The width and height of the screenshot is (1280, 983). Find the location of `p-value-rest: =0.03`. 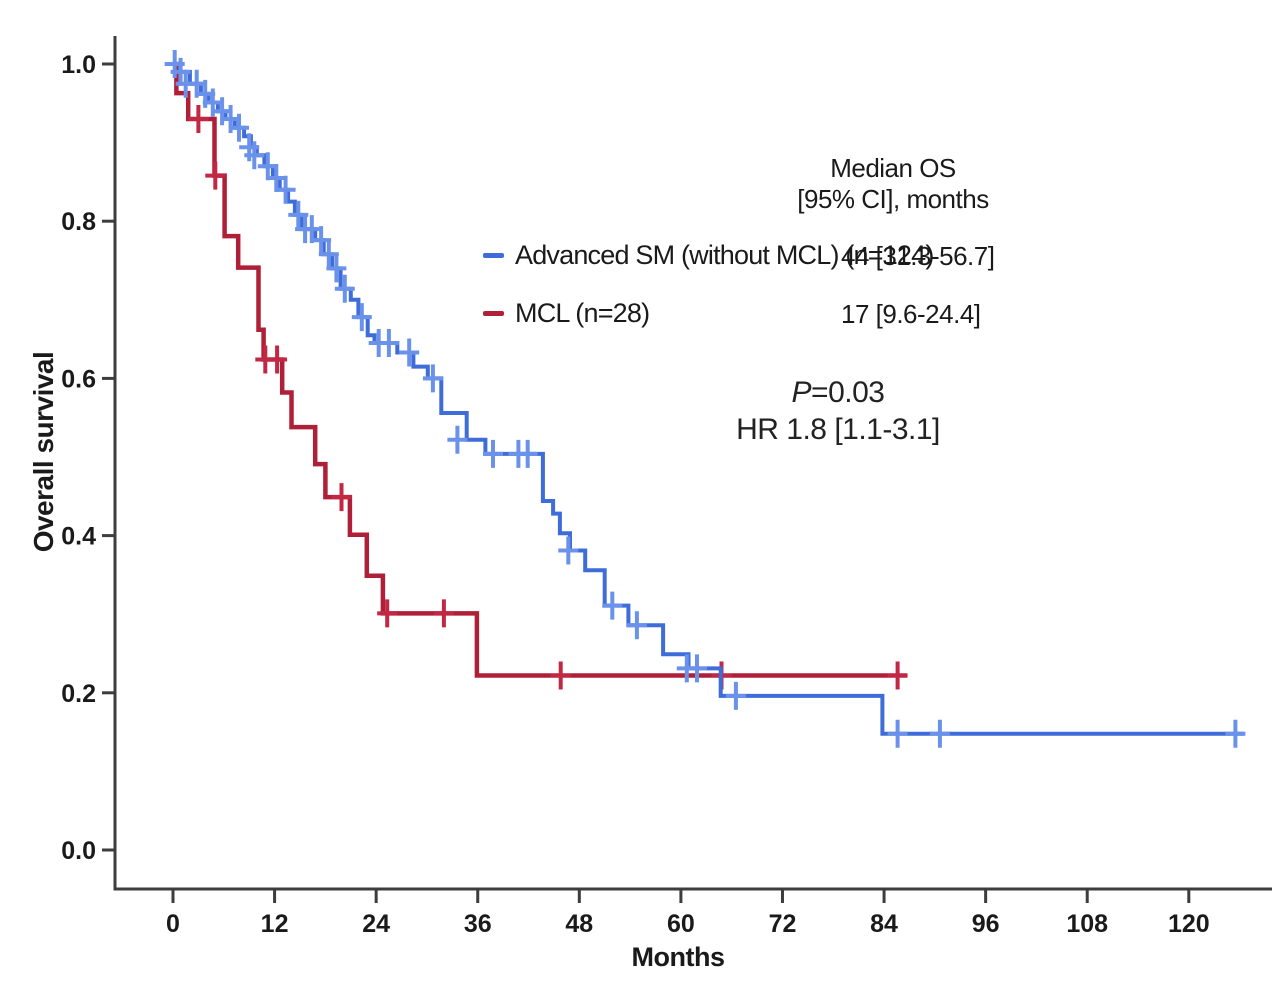

p-value-rest: =0.03 is located at coordinates (848, 392).